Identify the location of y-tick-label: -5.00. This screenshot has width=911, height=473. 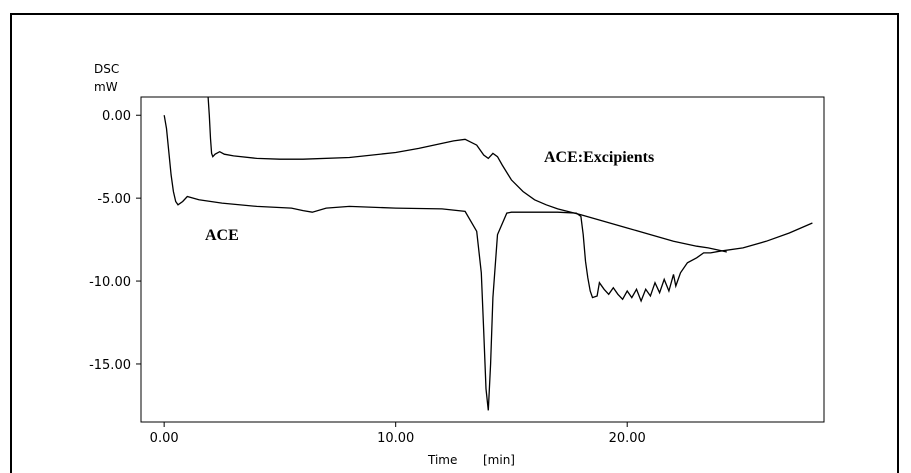
(114, 199).